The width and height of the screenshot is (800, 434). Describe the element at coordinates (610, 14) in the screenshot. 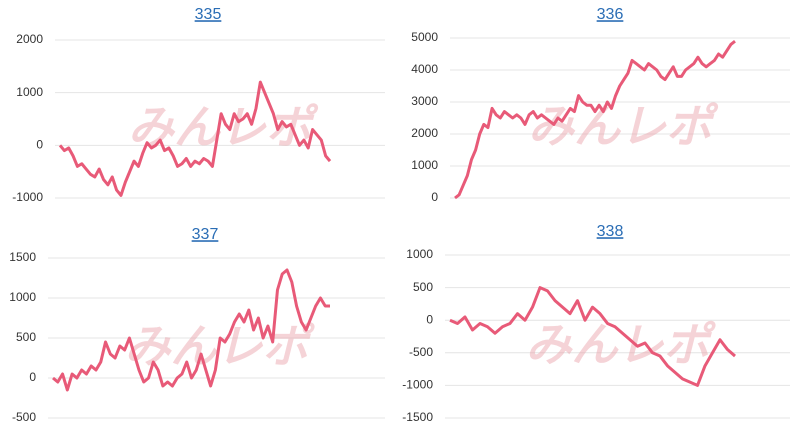

I see `chart-title: 336` at that location.